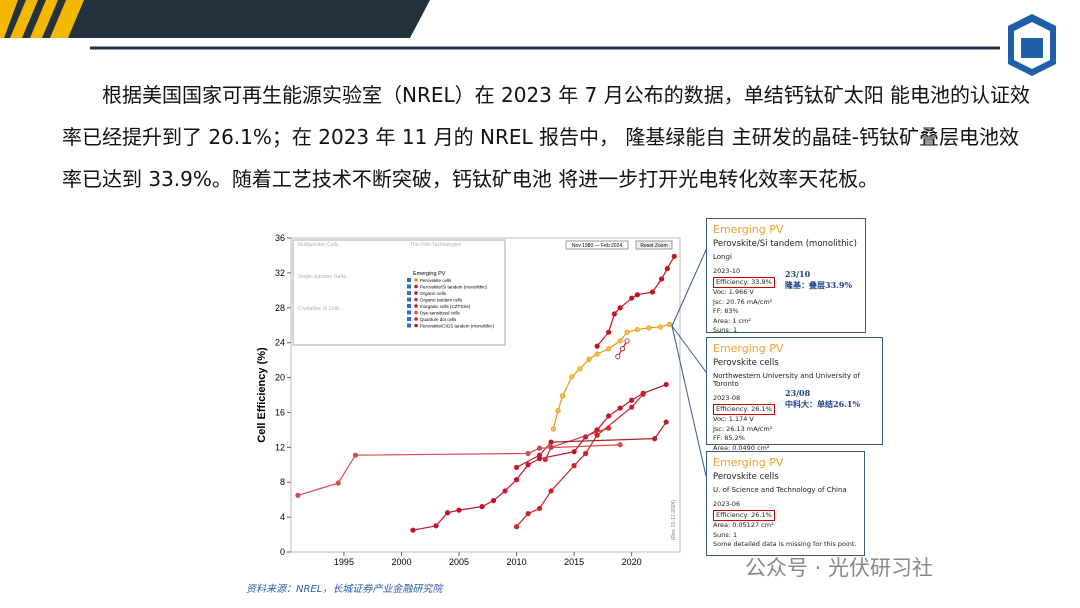  What do you see at coordinates (280, 378) in the screenshot?
I see `y-tick-label: 20` at bounding box center [280, 378].